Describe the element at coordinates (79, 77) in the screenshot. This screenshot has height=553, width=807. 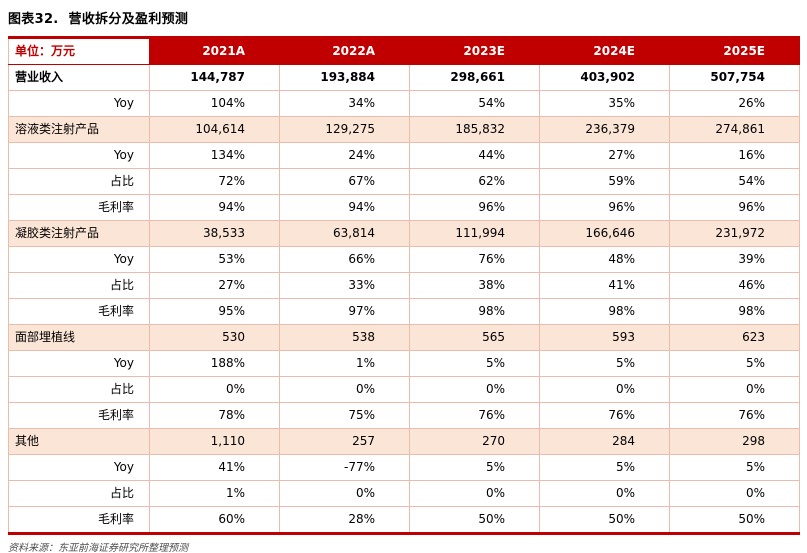
I see `row-label: 营业收入` at that location.